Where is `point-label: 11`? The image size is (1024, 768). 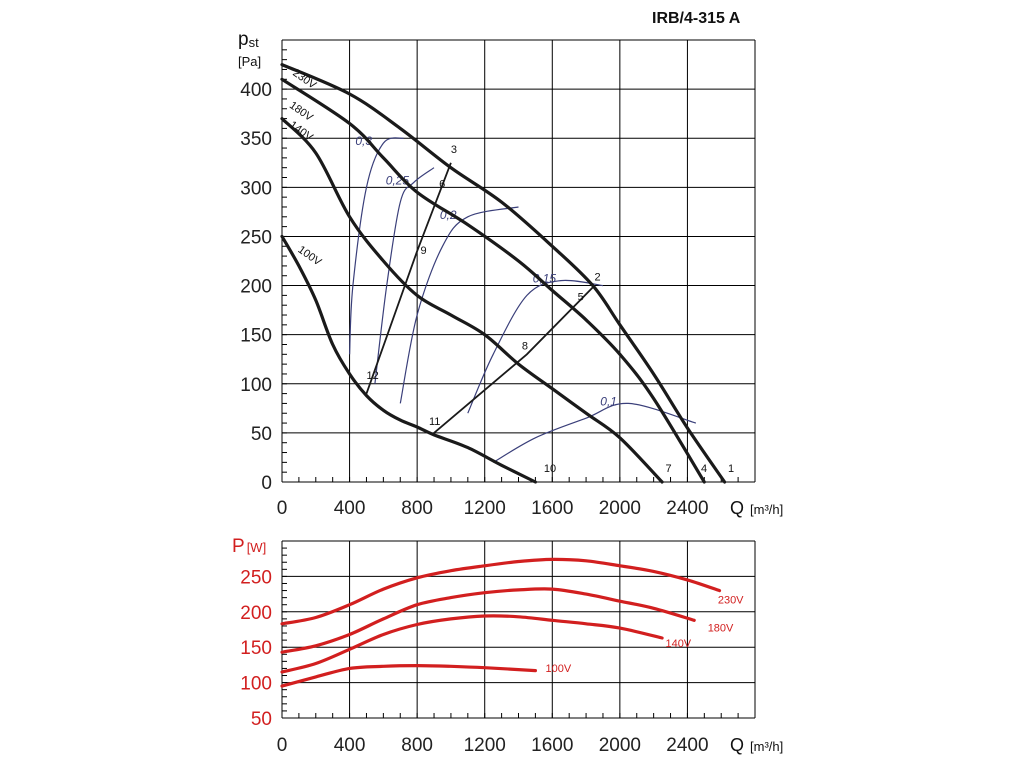 point-label: 11 is located at coordinates (434, 422).